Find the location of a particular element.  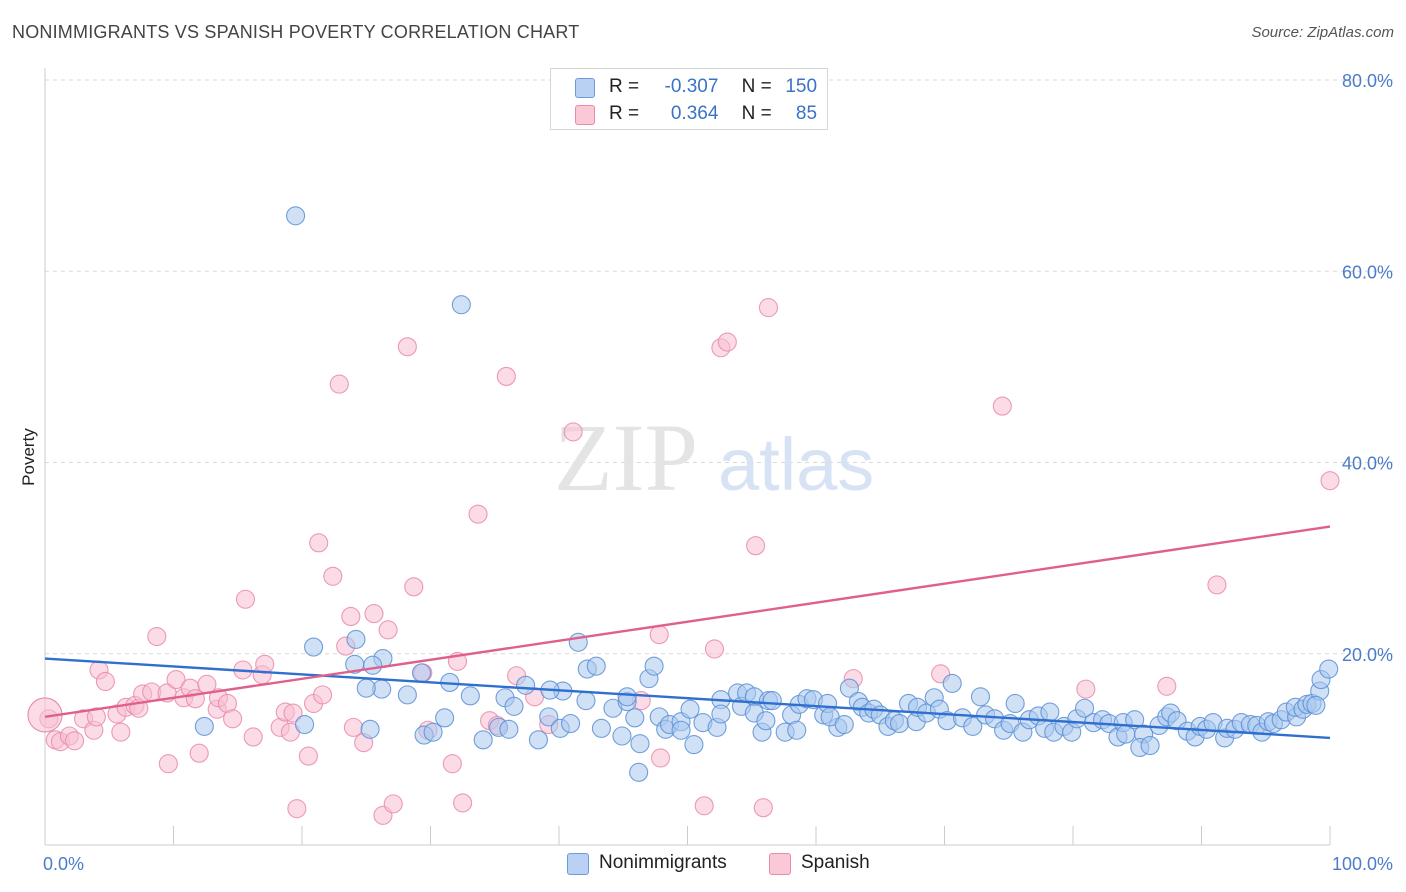

bottom-legend-label: Spanish is located at coordinates (835, 862).